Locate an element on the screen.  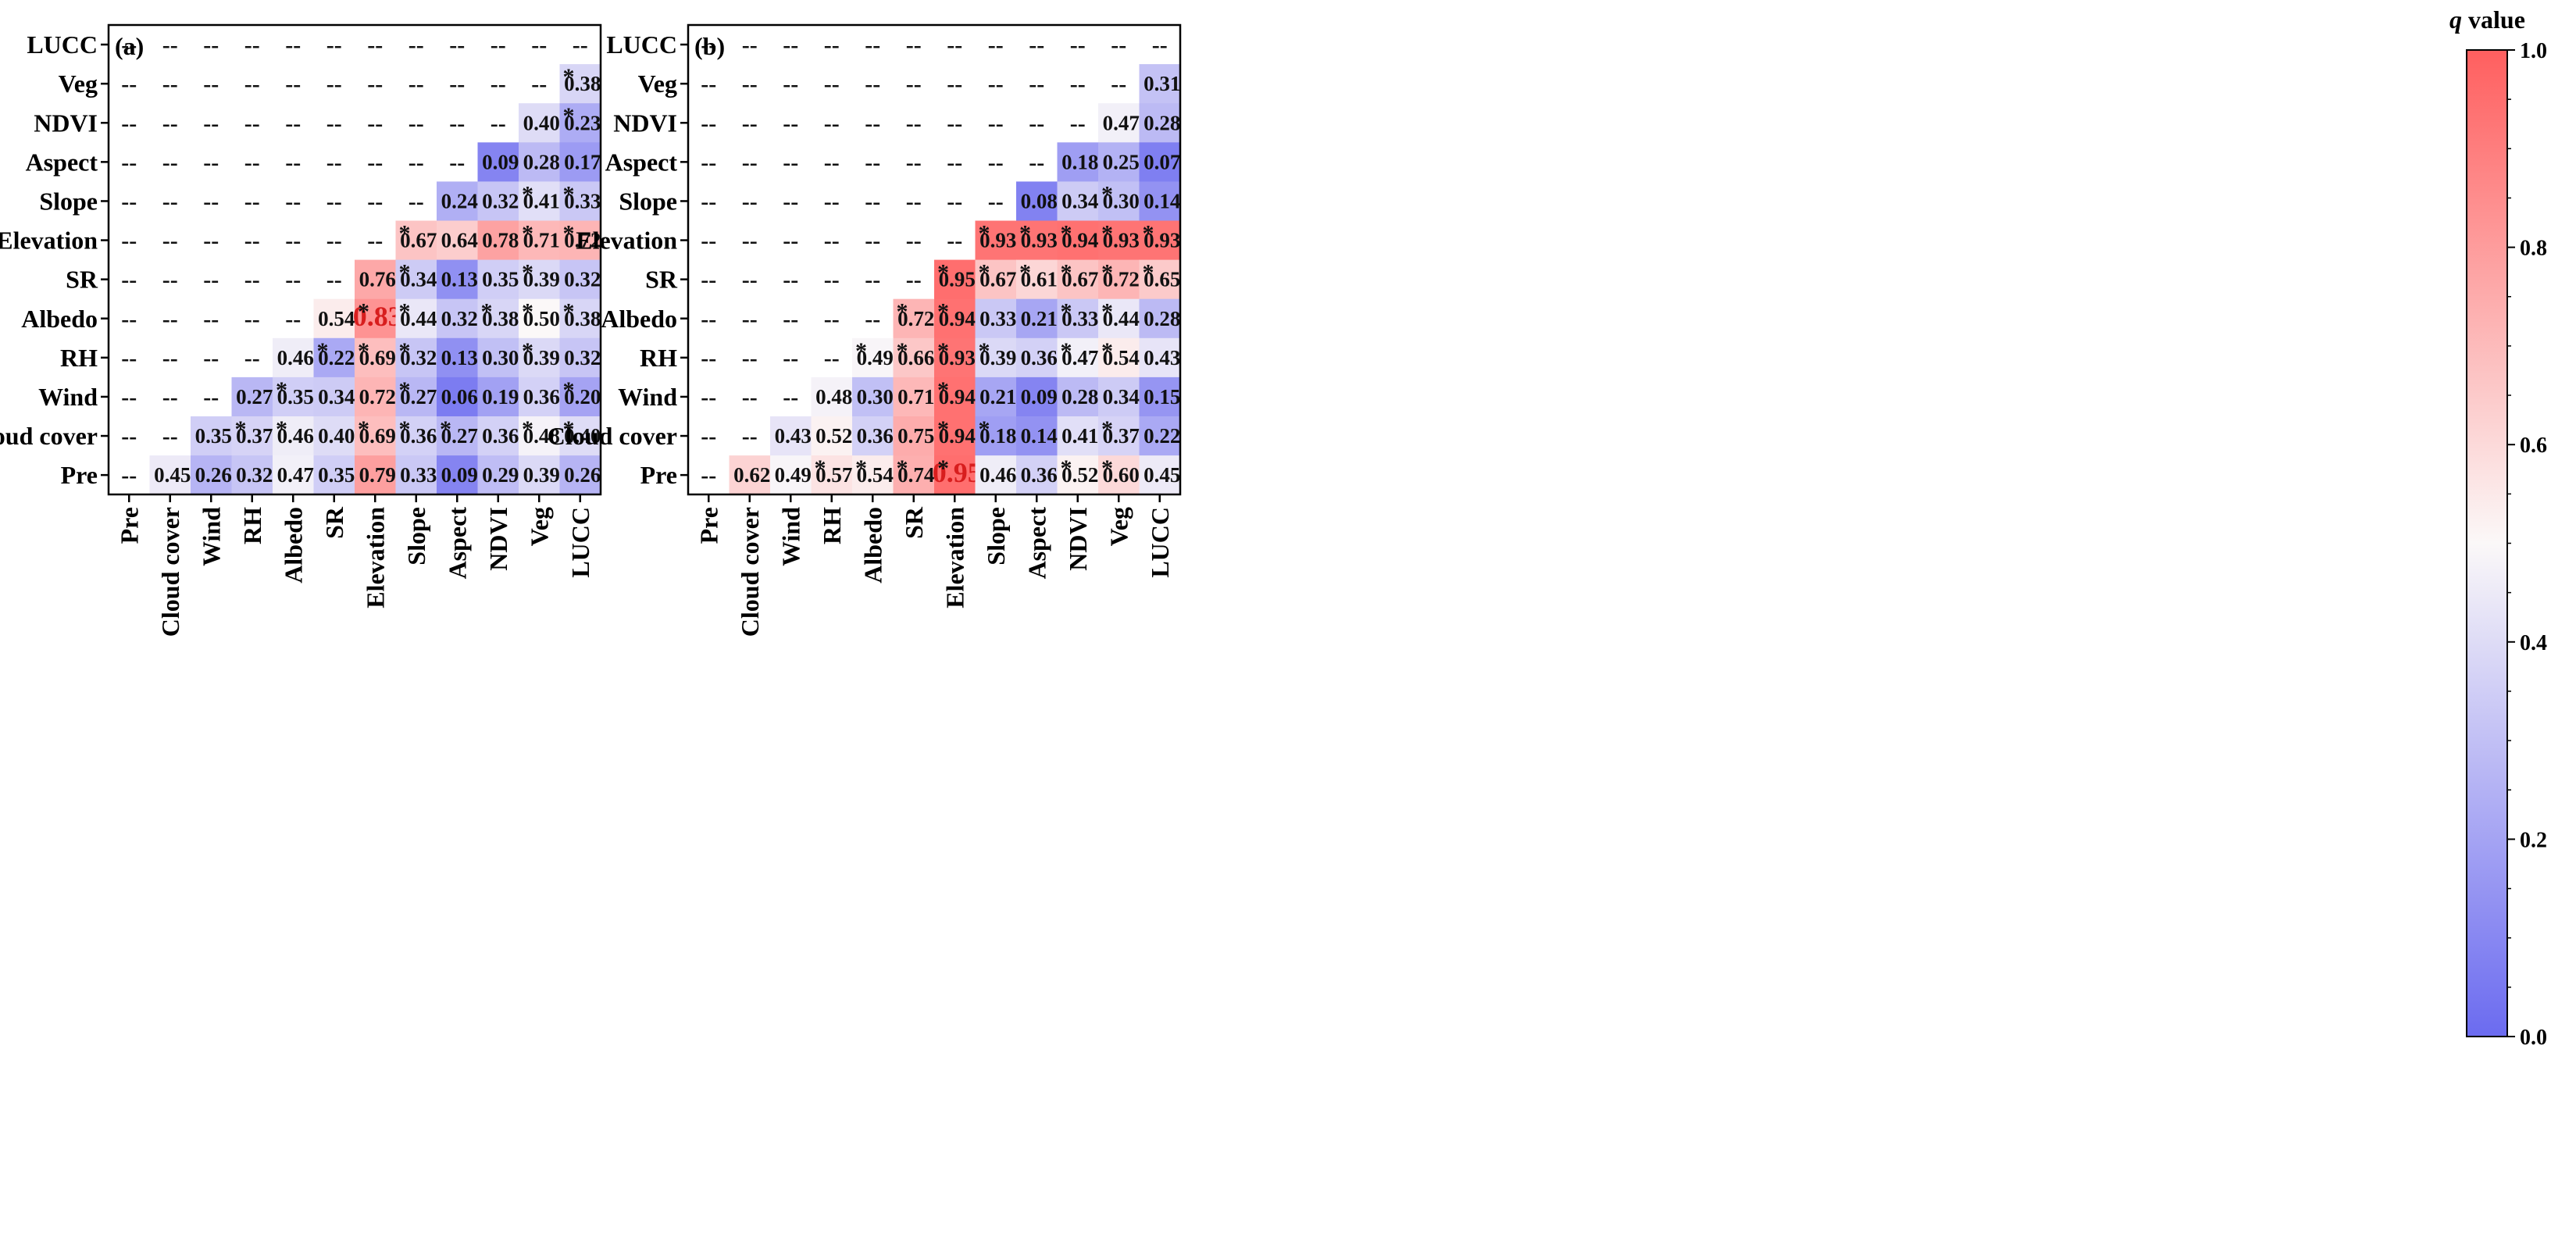
panel-b-y-tick-label: Cloud cover is located at coordinates (612, 436).